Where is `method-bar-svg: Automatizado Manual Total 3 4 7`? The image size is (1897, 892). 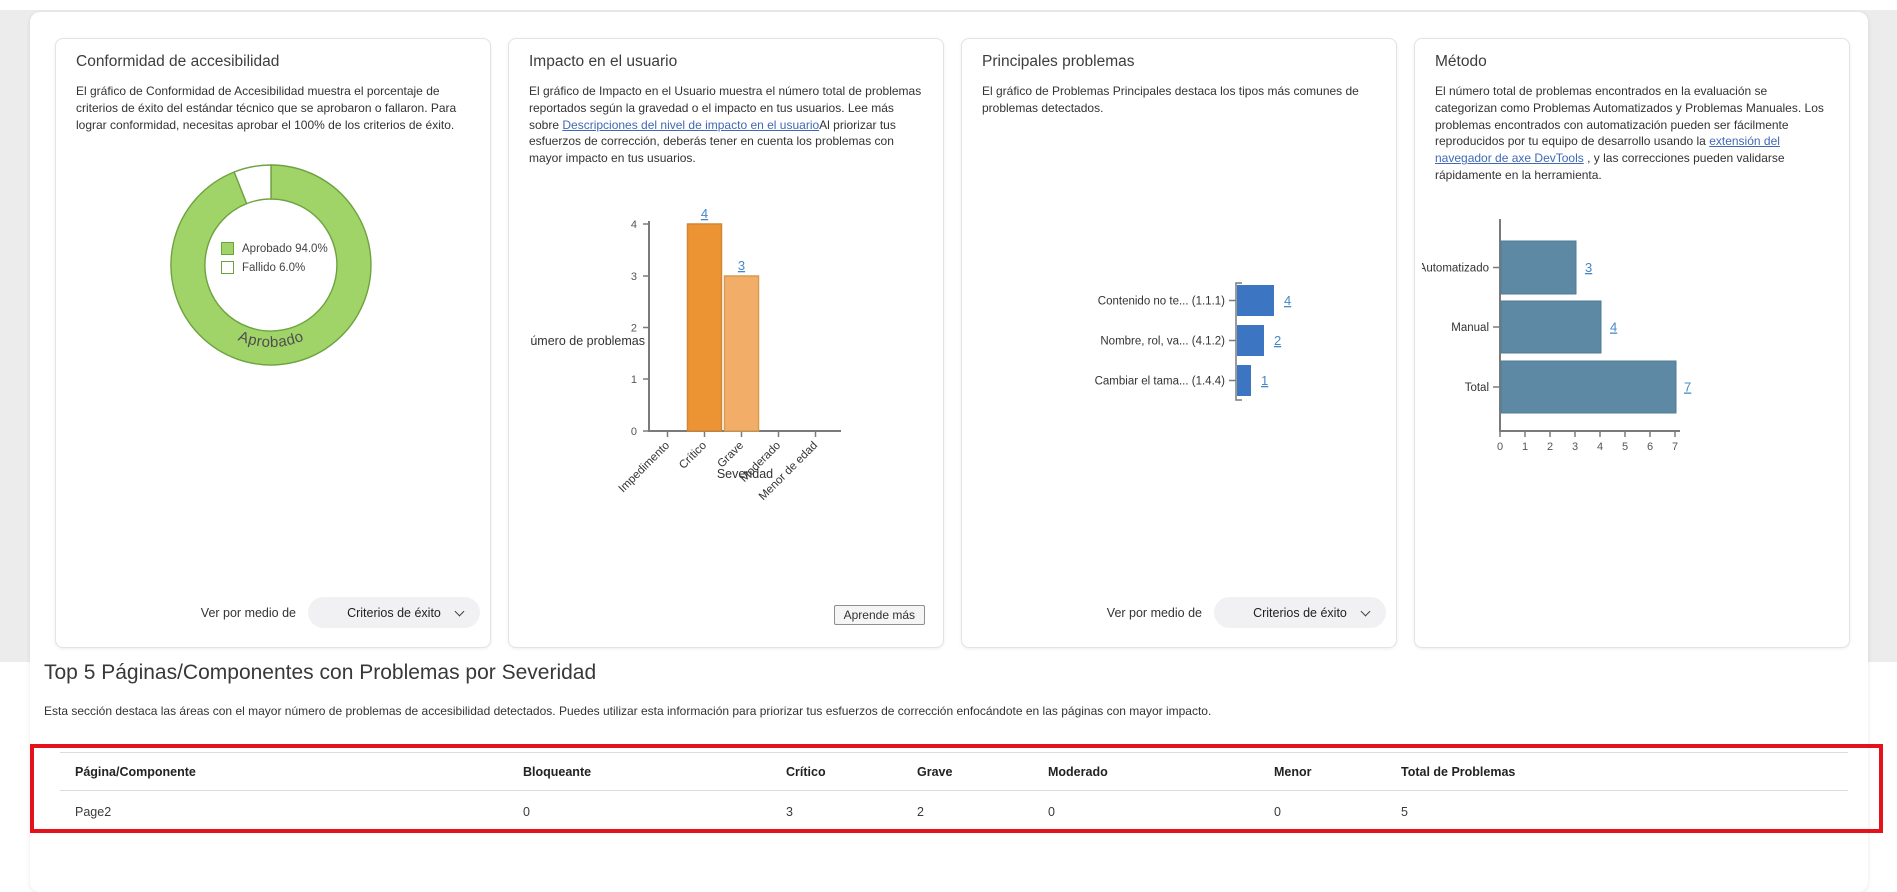 method-bar-svg: Automatizado Manual Total 3 4 7 is located at coordinates (1555, 336).